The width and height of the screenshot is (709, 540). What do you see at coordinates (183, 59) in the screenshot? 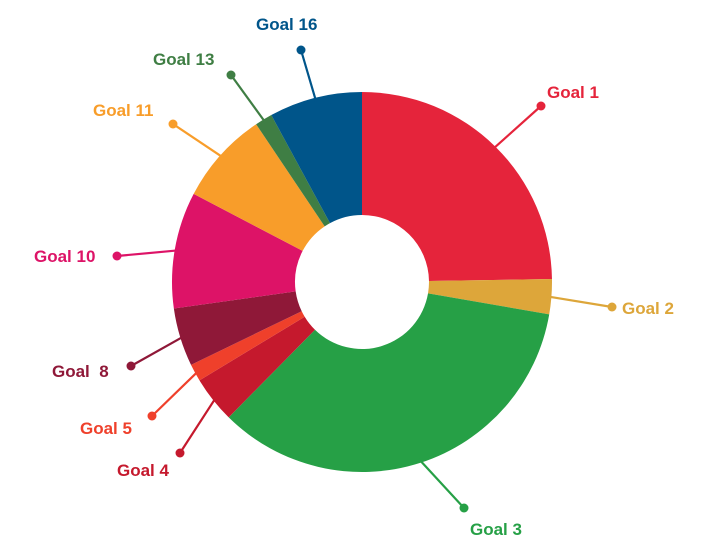
I see `slice-label: Goal 13` at bounding box center [183, 59].